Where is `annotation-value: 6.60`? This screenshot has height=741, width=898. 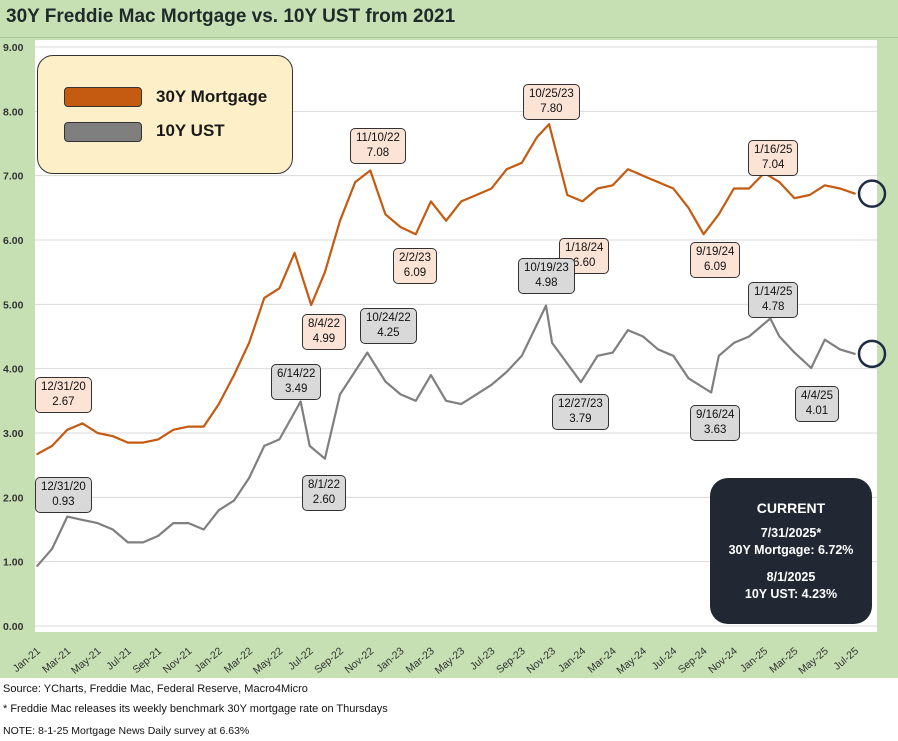 annotation-value: 6.60 is located at coordinates (584, 263).